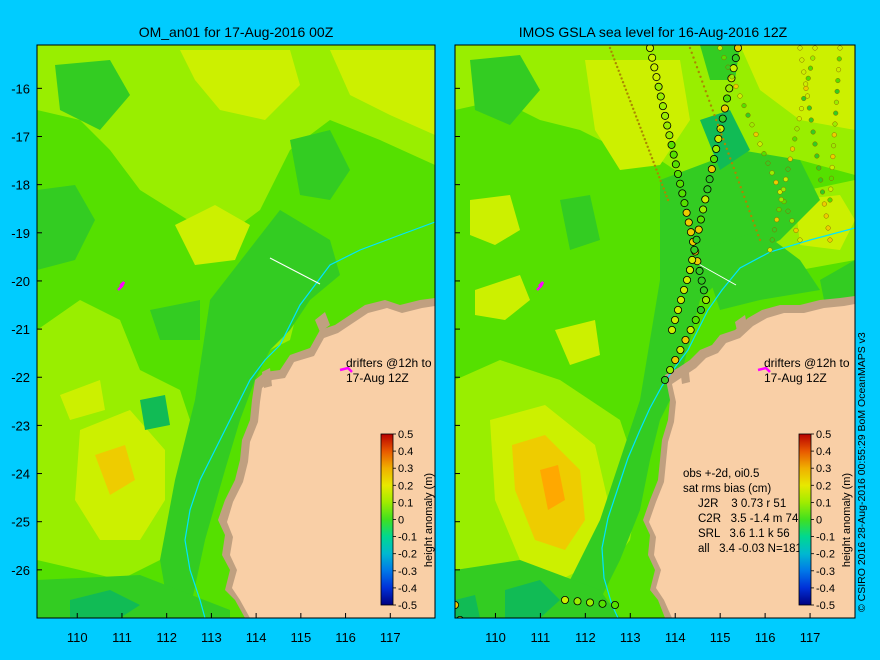 This screenshot has height=660, width=880. I want to click on drifter-track-coastal-left, so click(346, 369).